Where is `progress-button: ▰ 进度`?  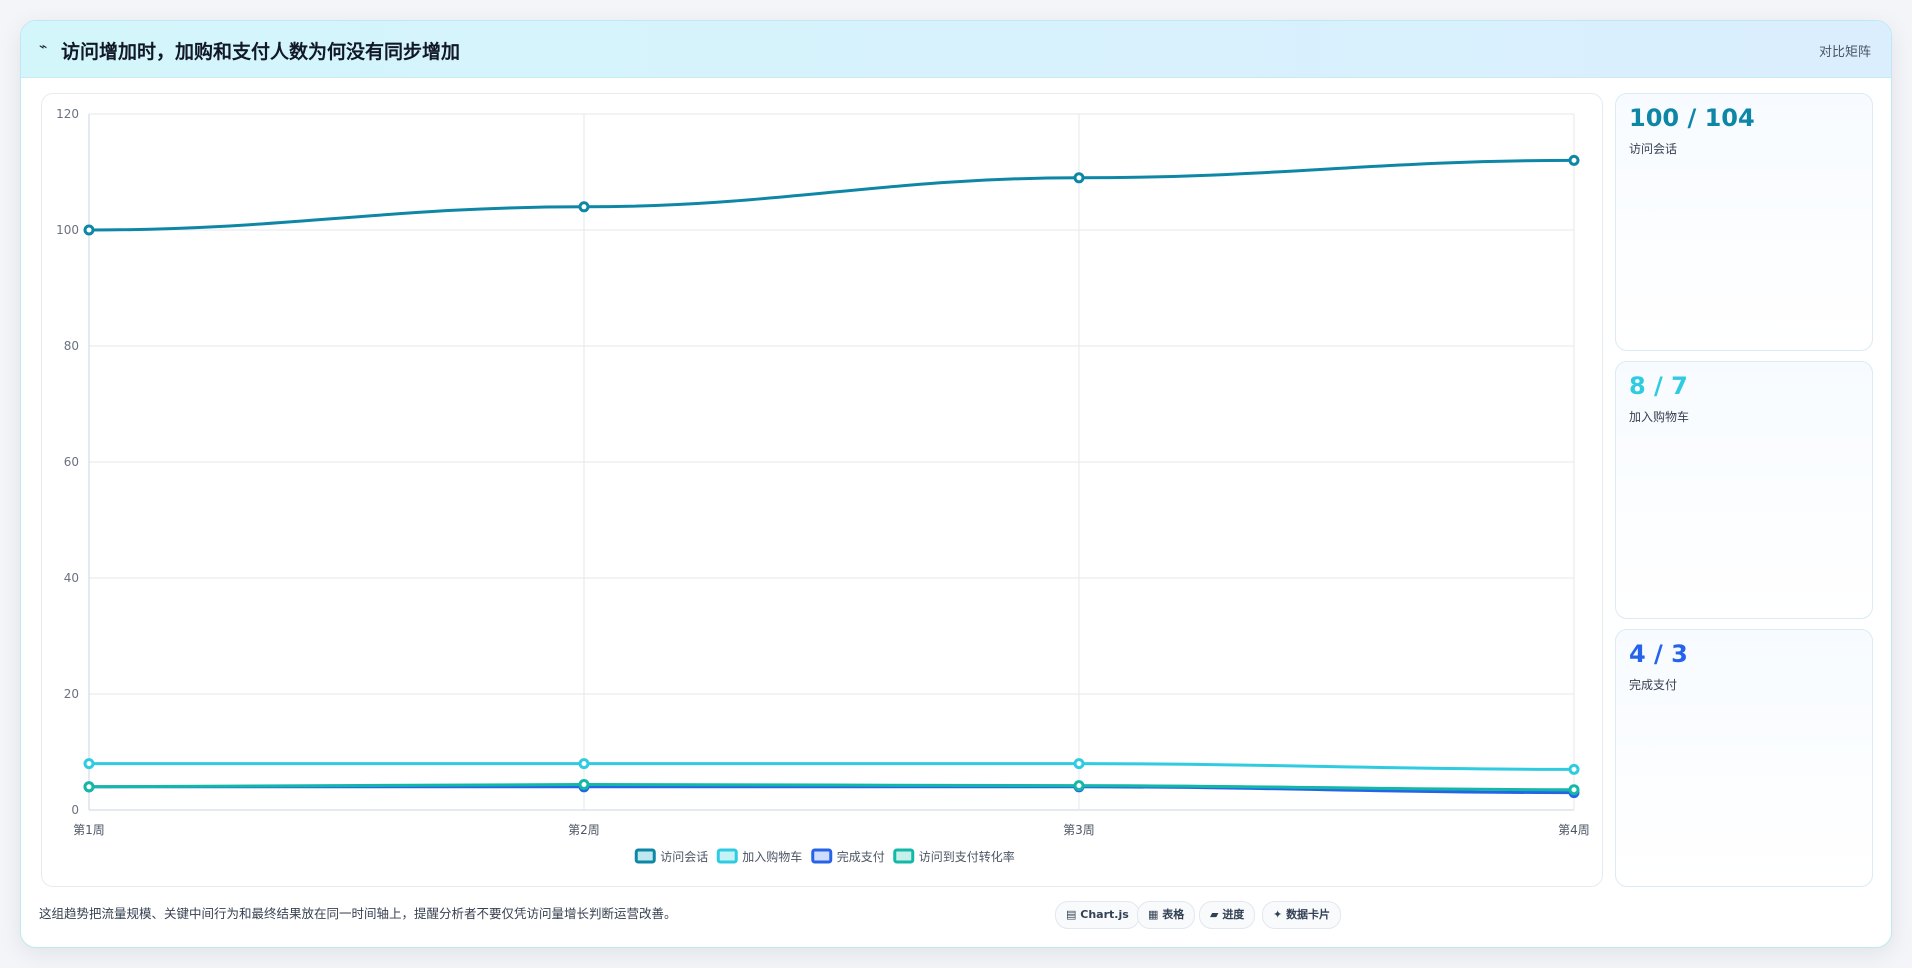 progress-button: ▰ 进度 is located at coordinates (1227, 915).